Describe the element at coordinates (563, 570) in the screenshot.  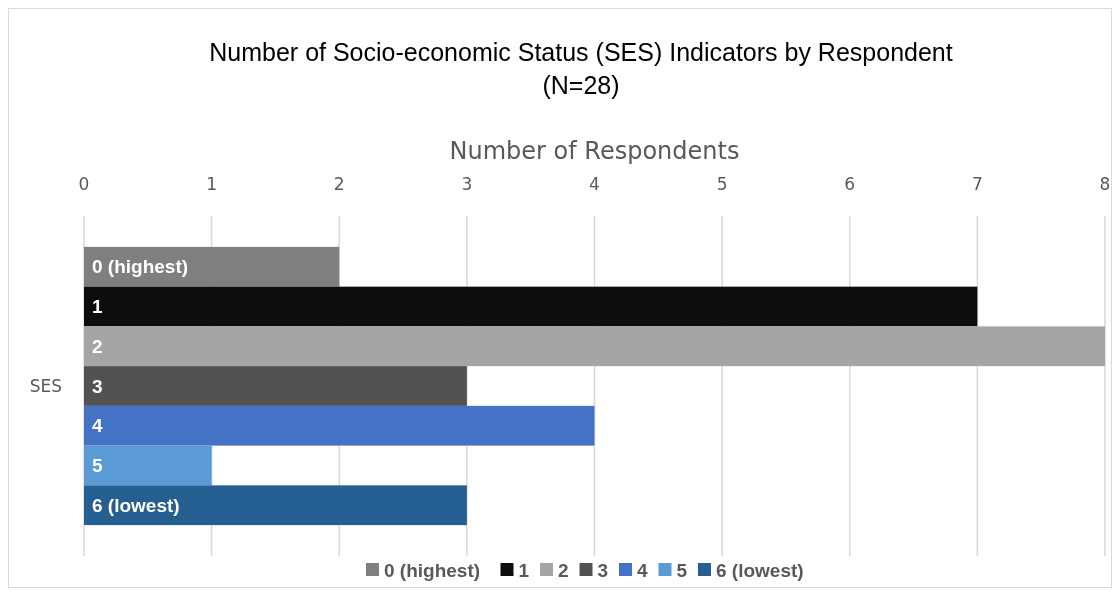
I see `legend-label: 2` at that location.